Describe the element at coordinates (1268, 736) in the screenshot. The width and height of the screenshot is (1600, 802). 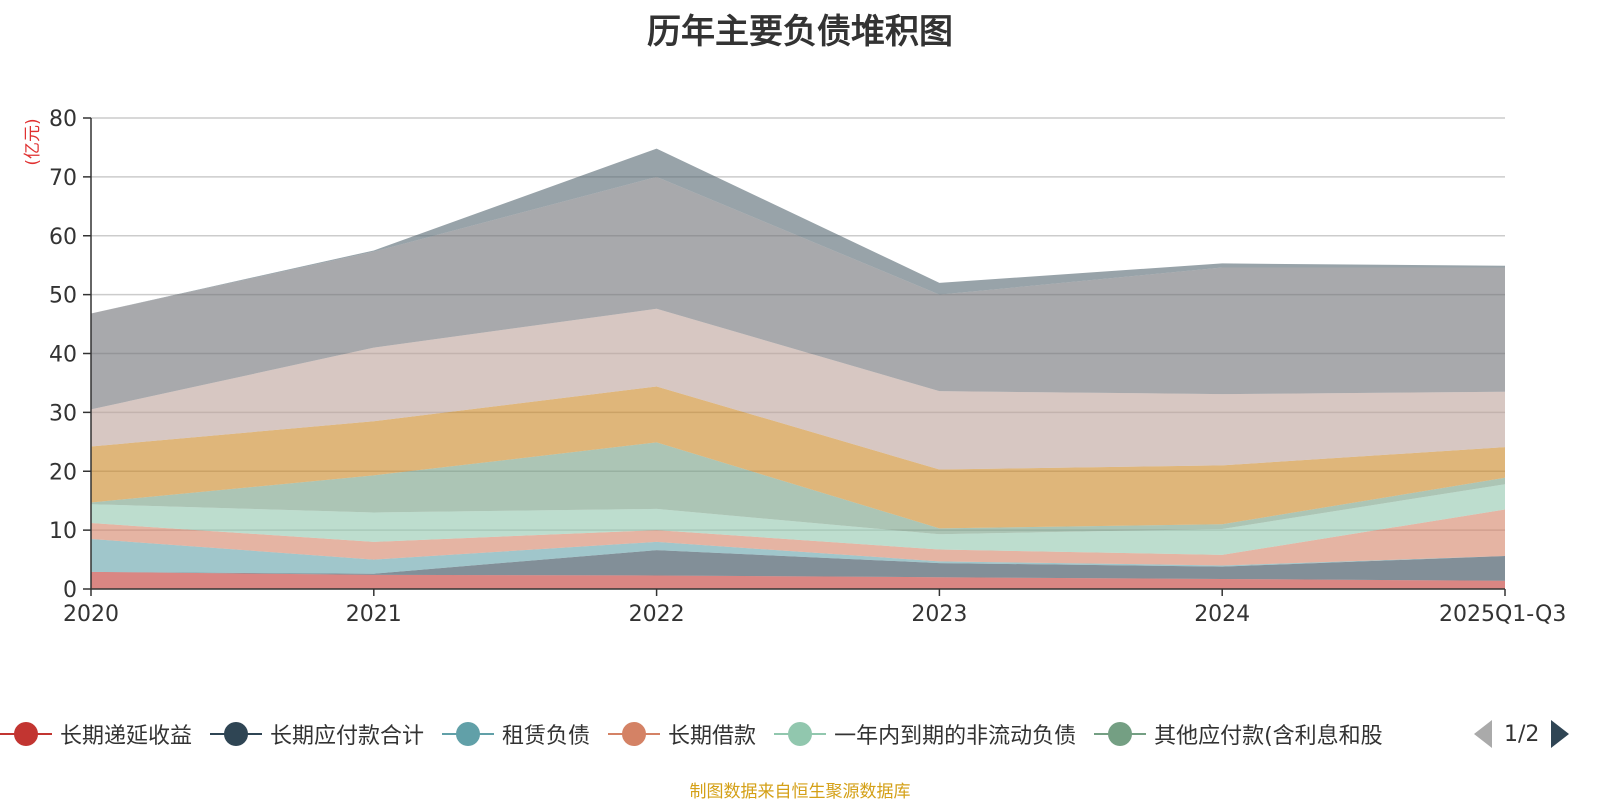
I see `legend-label: 其他应付款(含利息和股` at that location.